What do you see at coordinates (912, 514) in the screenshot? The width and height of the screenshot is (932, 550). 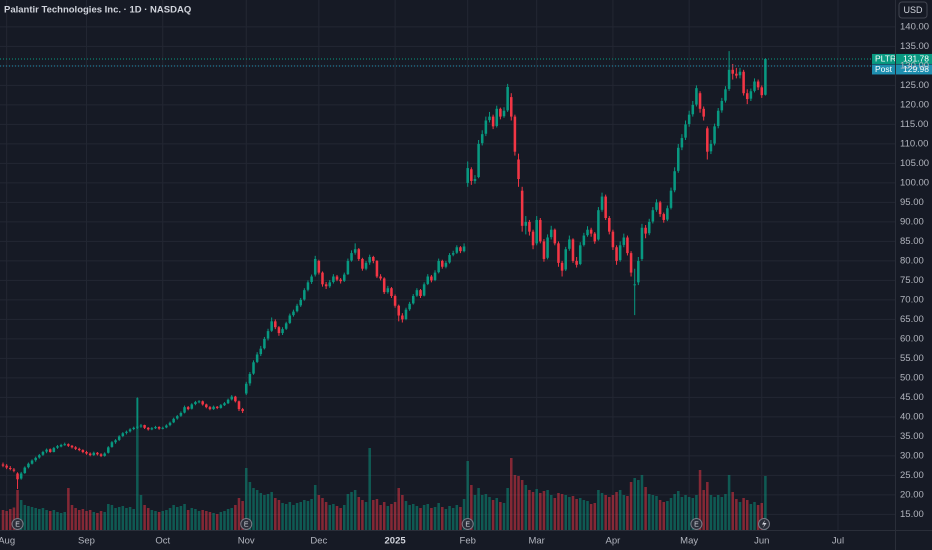 I see `y-tick-label: 15.00` at bounding box center [912, 514].